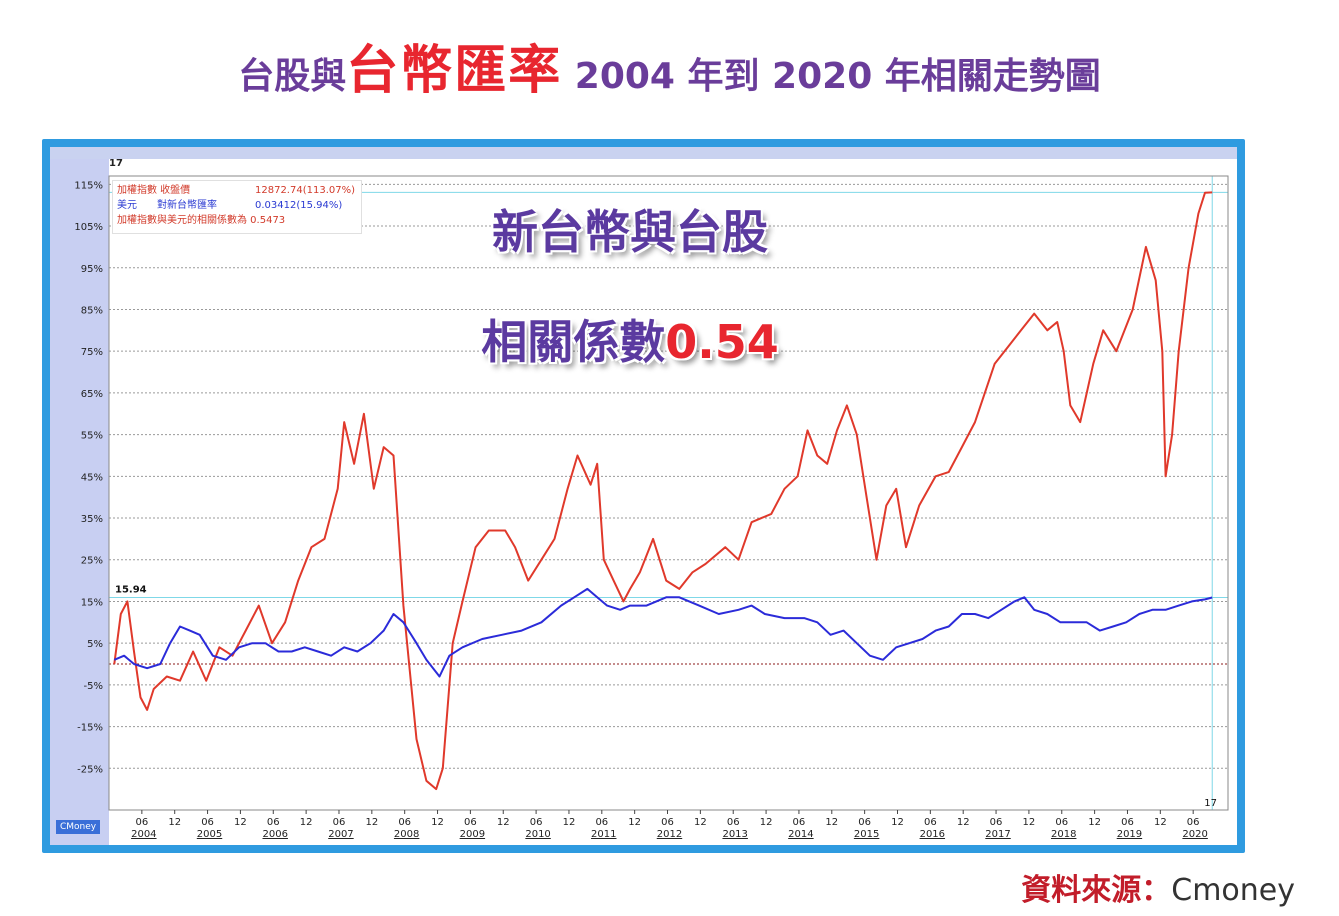 The image size is (1339, 916). I want to click on y-tick-label: -25%, so click(90, 769).